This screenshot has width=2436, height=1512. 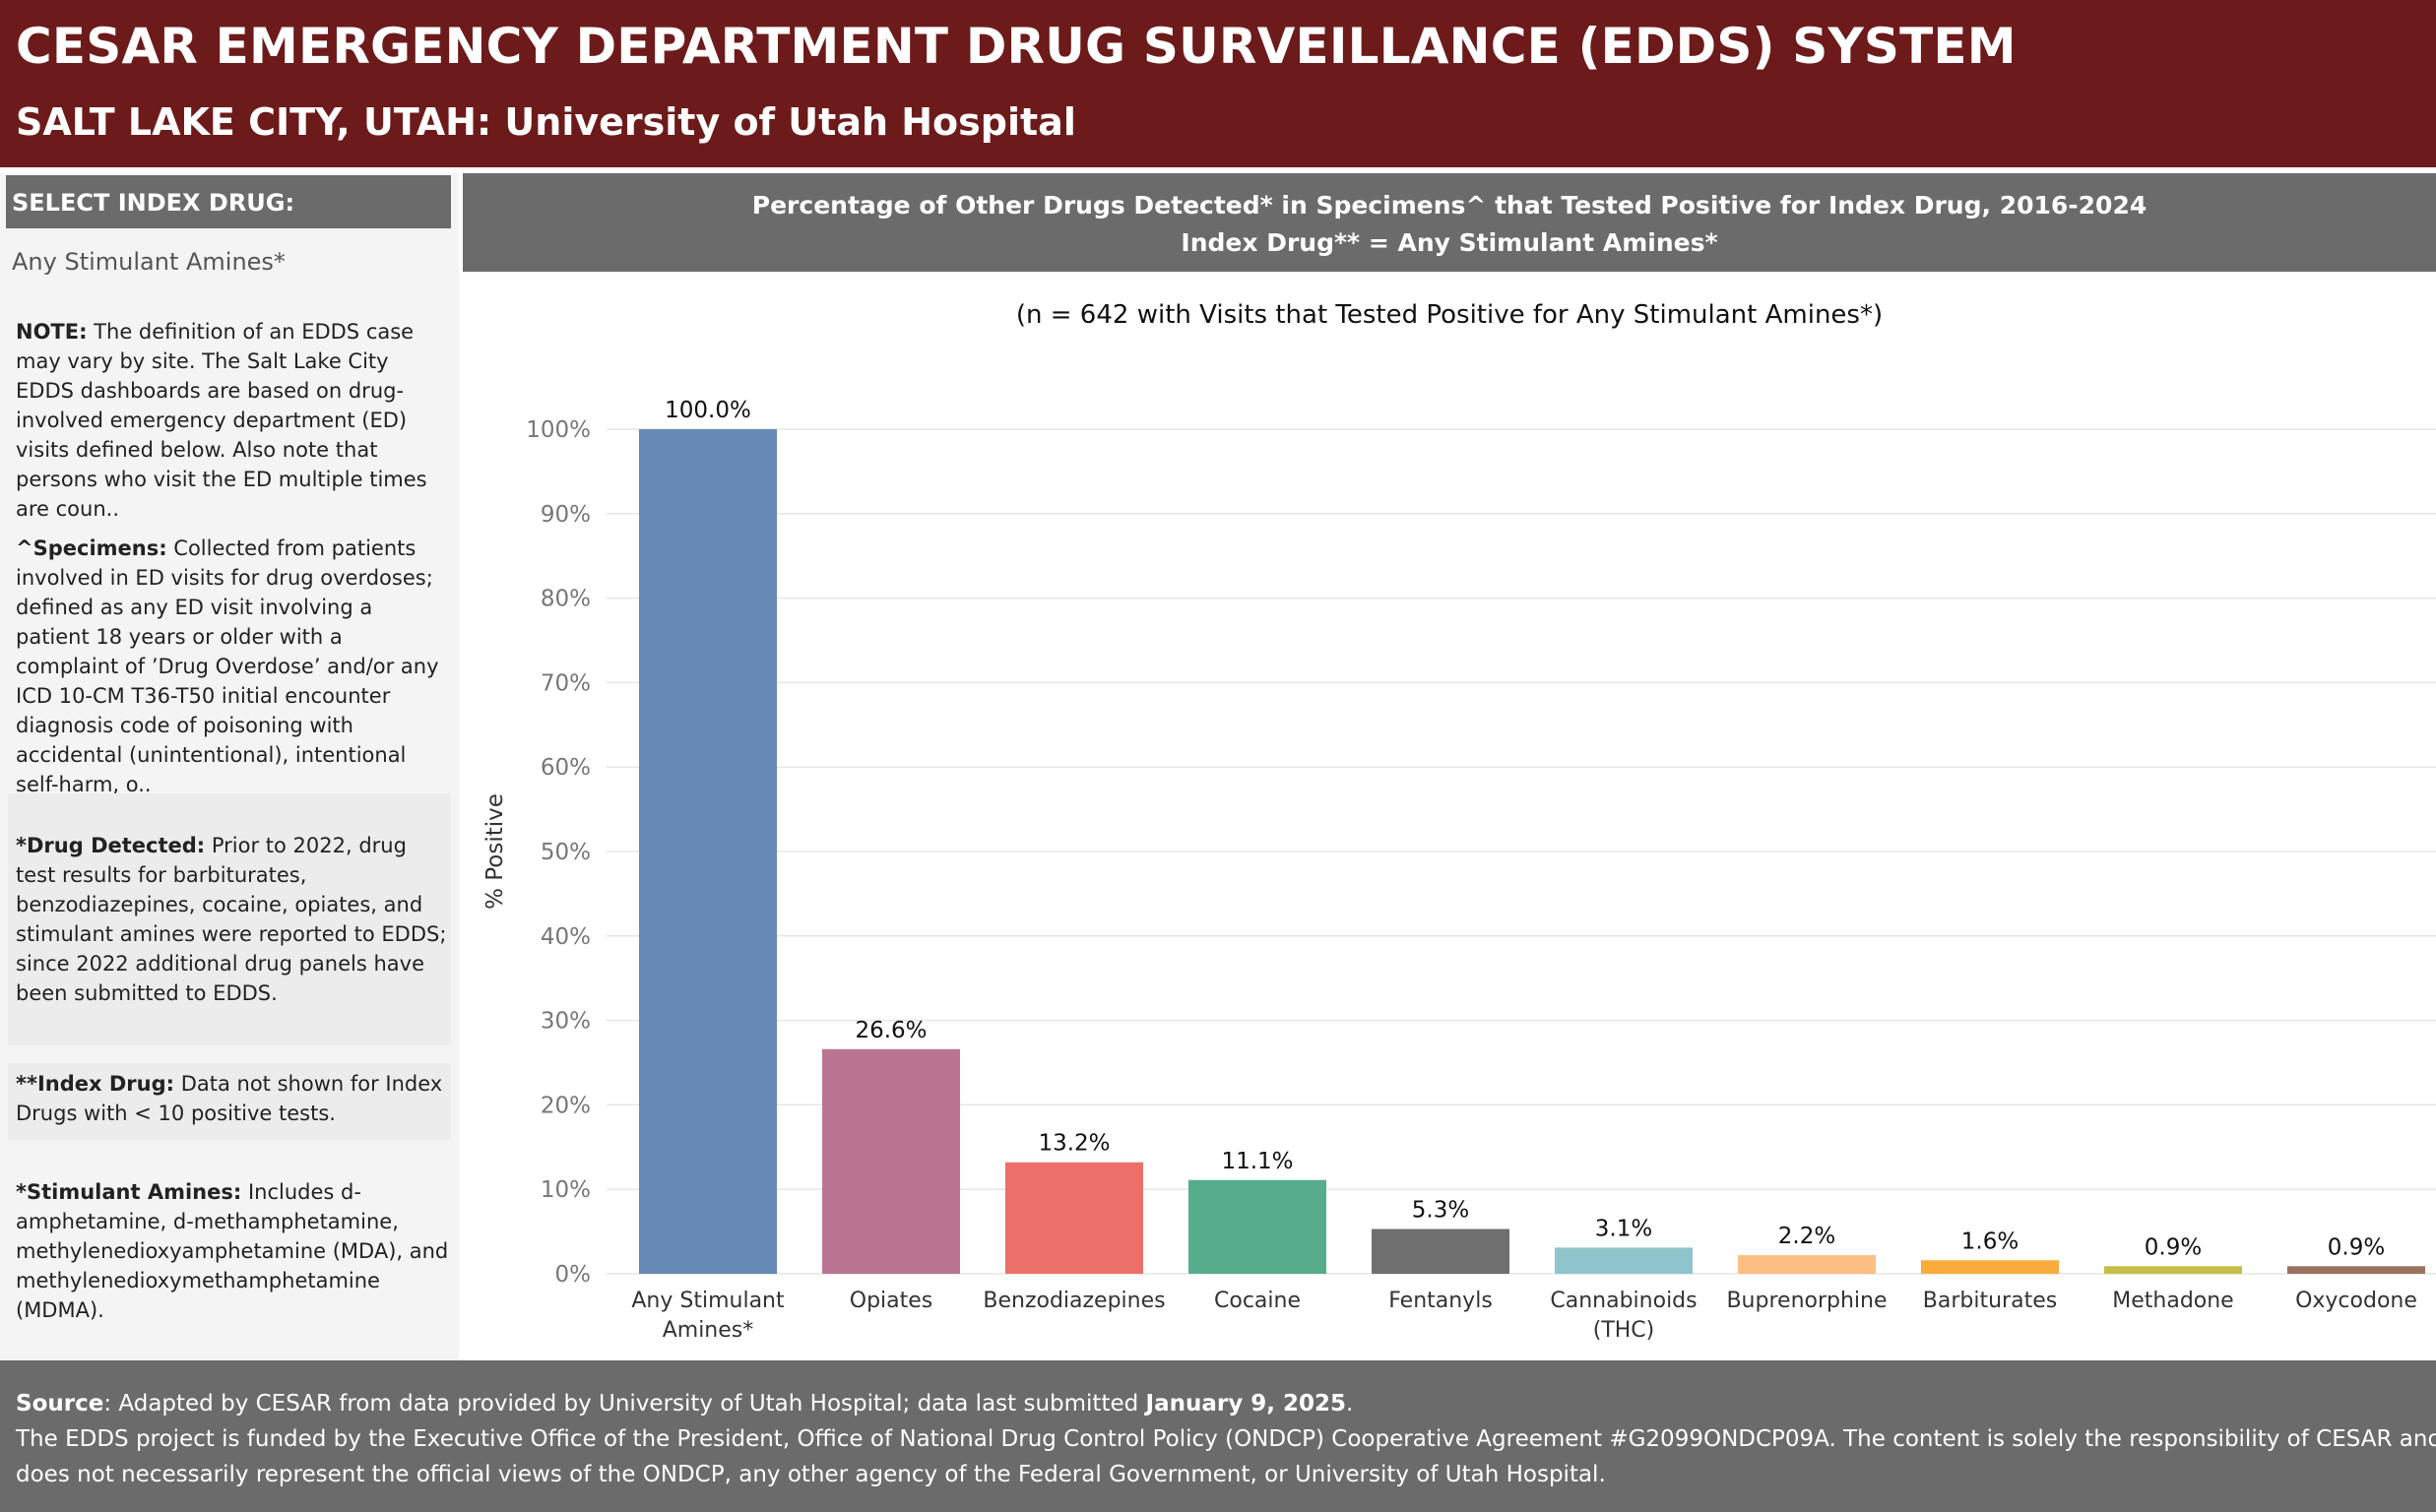 What do you see at coordinates (1349, 1404) in the screenshot?
I see `footer-source-end: .` at bounding box center [1349, 1404].